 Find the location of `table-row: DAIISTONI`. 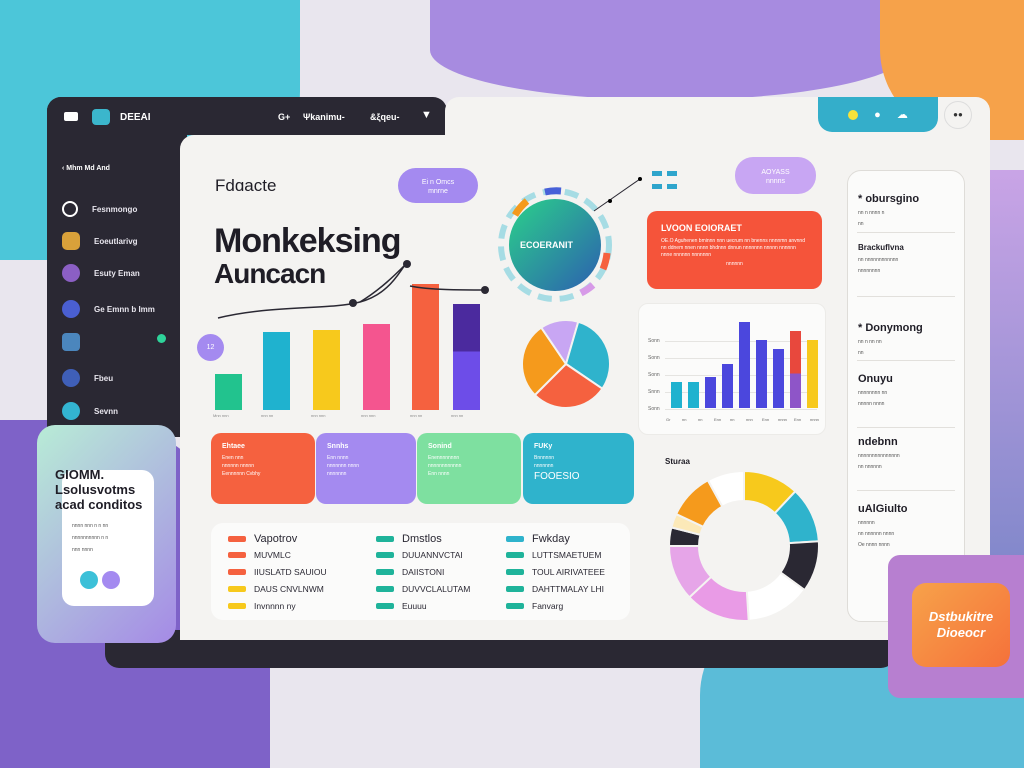

table-row: DAIISTONI is located at coordinates (410, 572).